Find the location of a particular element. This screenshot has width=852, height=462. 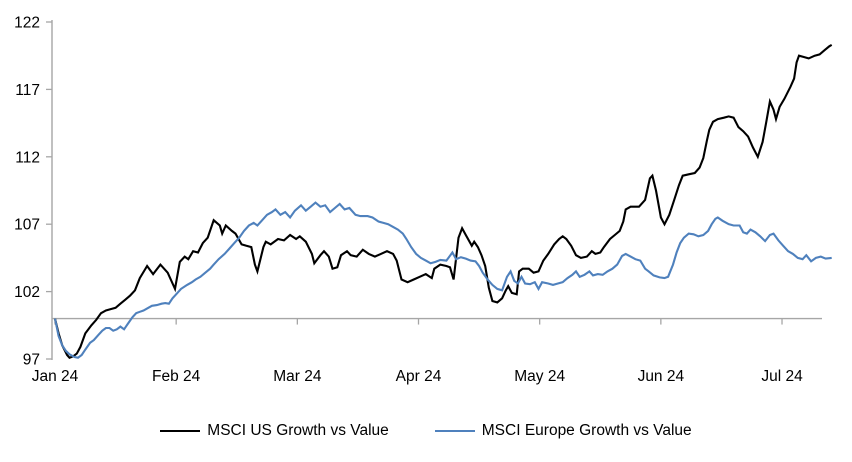

y-tick-label: 102 is located at coordinates (27, 292).